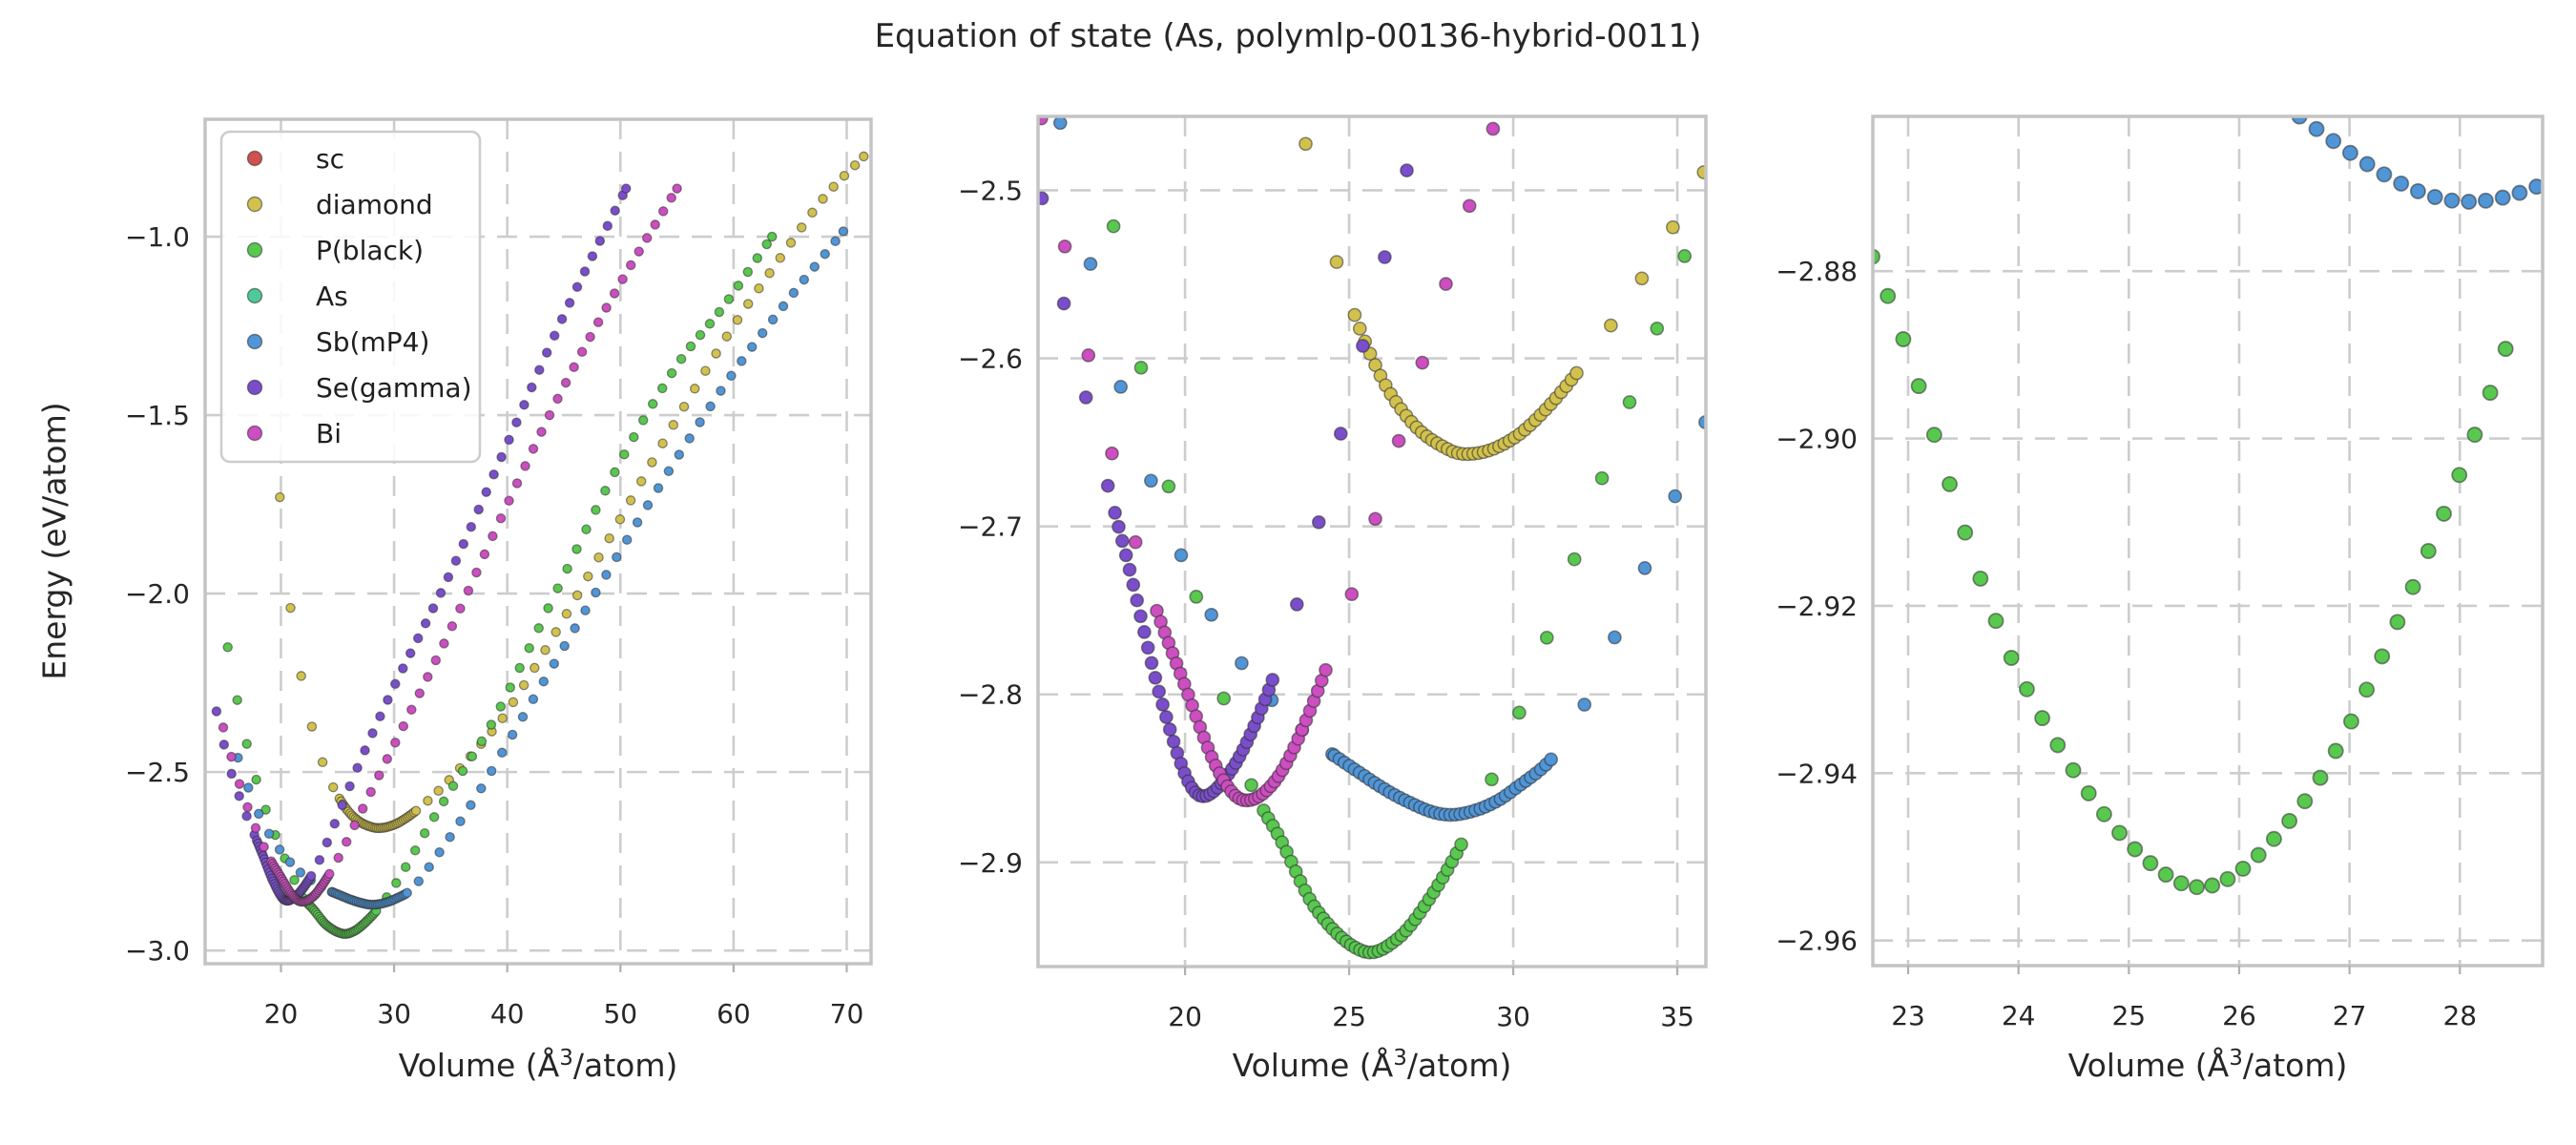 The image size is (2576, 1145). What do you see at coordinates (990, 191) in the screenshot?
I see `ytick-zoom-mid-−2.5: −2.5` at bounding box center [990, 191].